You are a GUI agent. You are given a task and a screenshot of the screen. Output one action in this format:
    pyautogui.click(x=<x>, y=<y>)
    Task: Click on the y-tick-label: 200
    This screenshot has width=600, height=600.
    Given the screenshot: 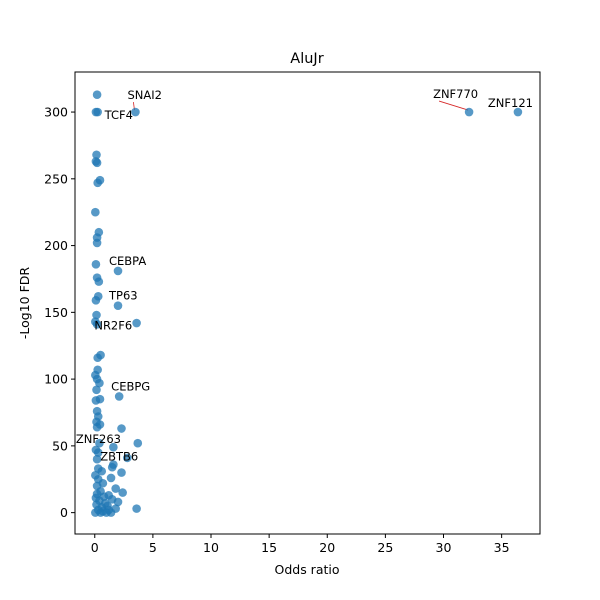 What is the action you would take?
    pyautogui.click(x=56, y=245)
    